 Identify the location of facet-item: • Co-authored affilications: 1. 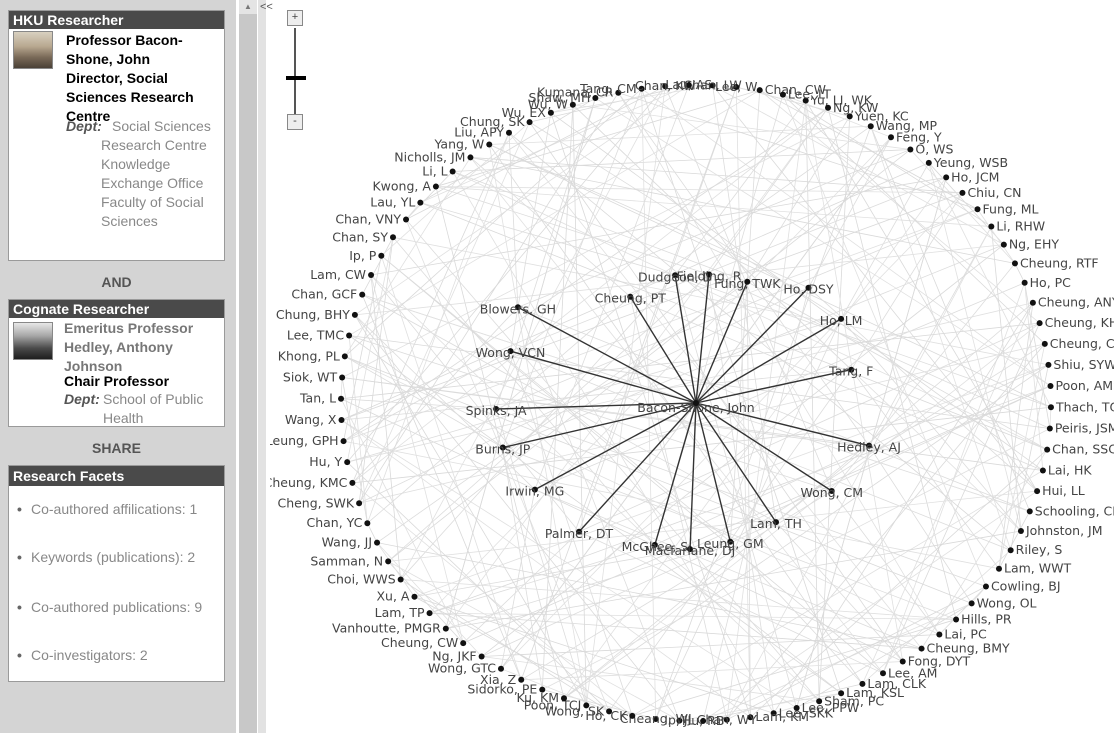
(116, 509).